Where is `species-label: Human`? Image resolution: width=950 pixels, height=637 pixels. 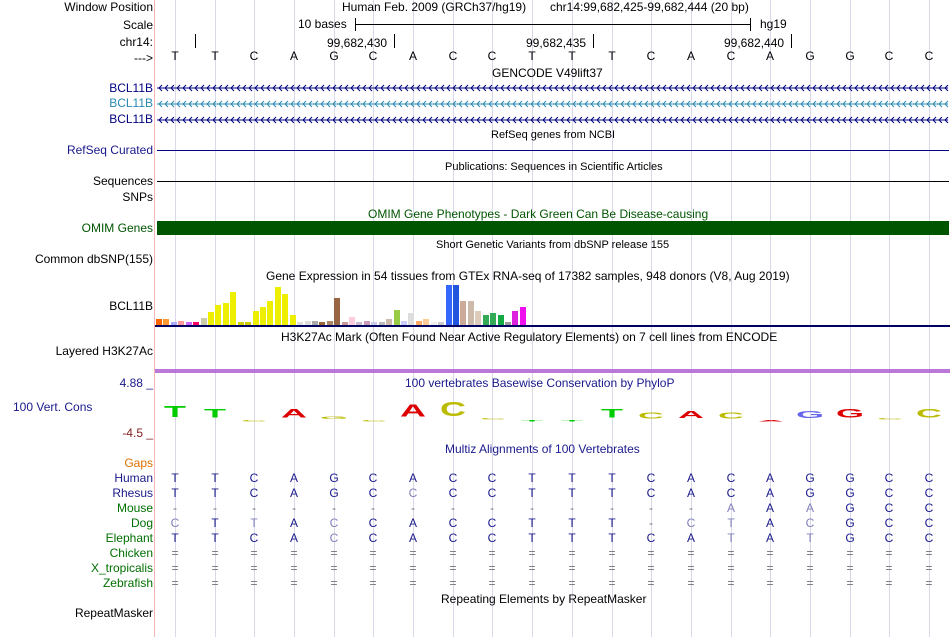 species-label: Human is located at coordinates (133, 478).